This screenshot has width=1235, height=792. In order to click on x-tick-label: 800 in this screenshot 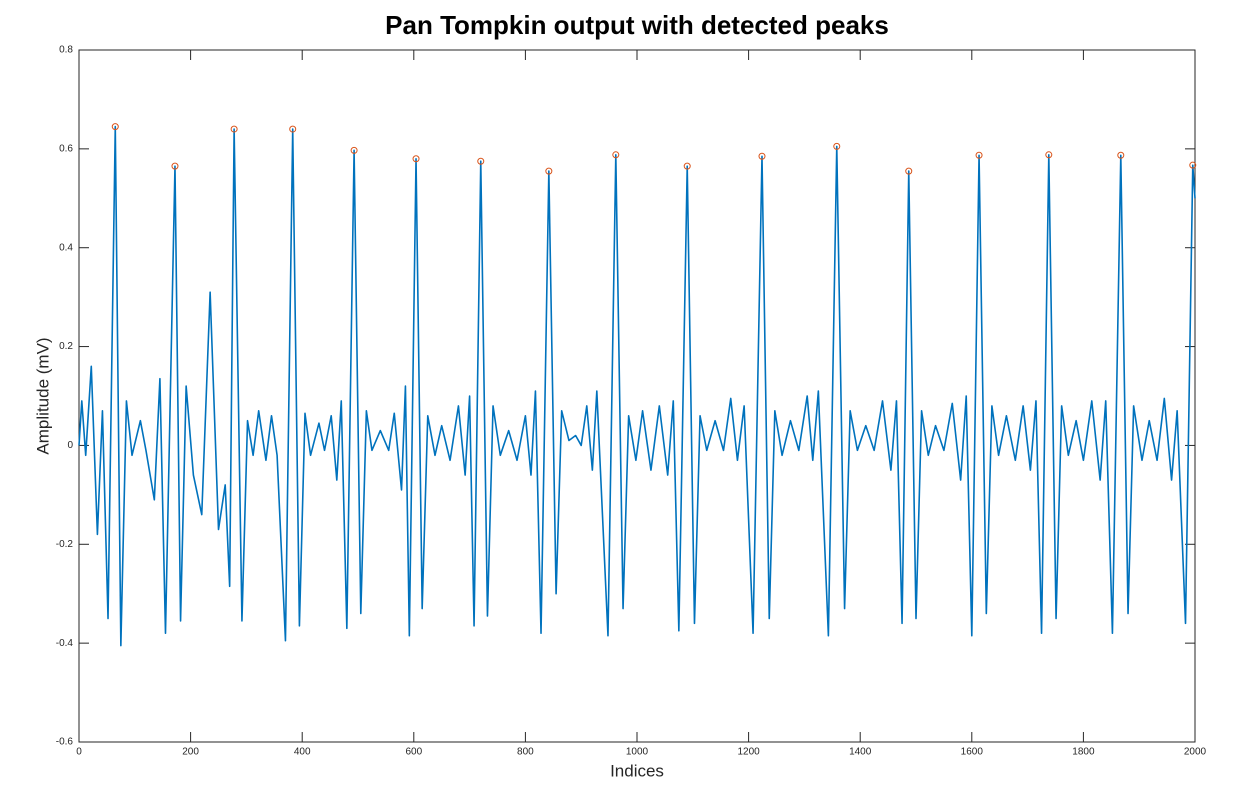, I will do `click(525, 752)`.